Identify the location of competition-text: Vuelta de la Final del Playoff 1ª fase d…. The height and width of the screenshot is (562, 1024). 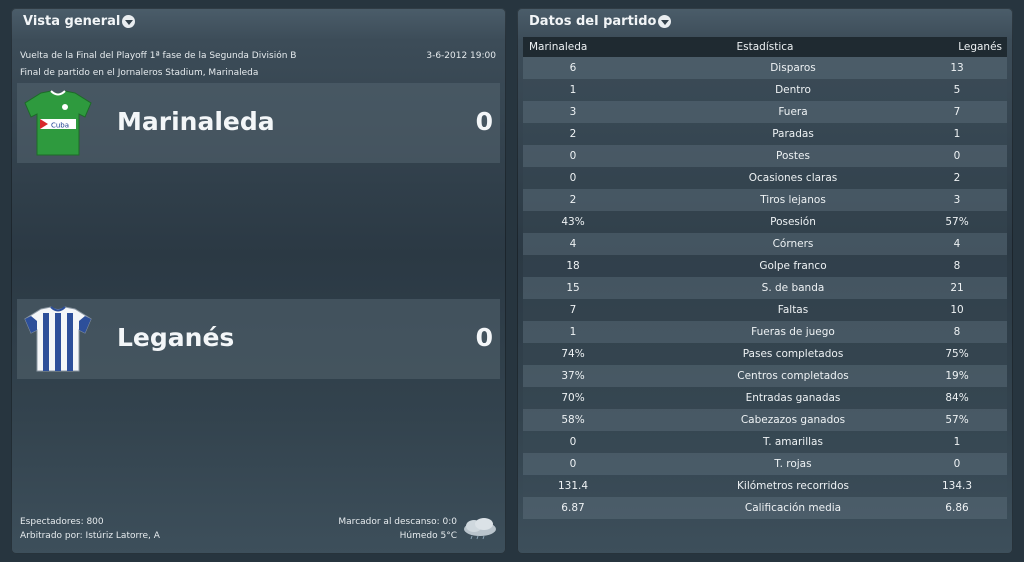
(158, 56).